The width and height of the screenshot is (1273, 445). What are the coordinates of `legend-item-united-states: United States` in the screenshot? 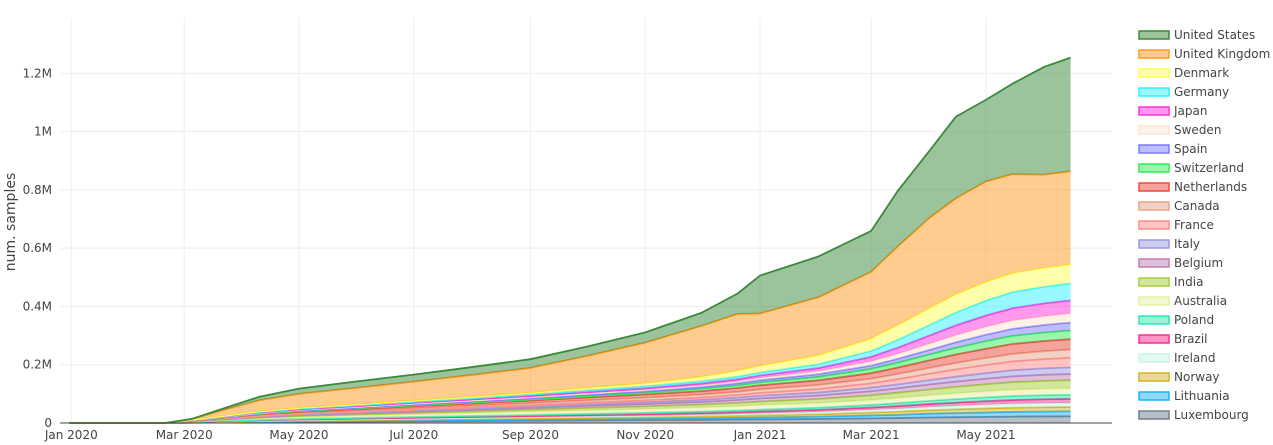 It's located at (1196, 35).